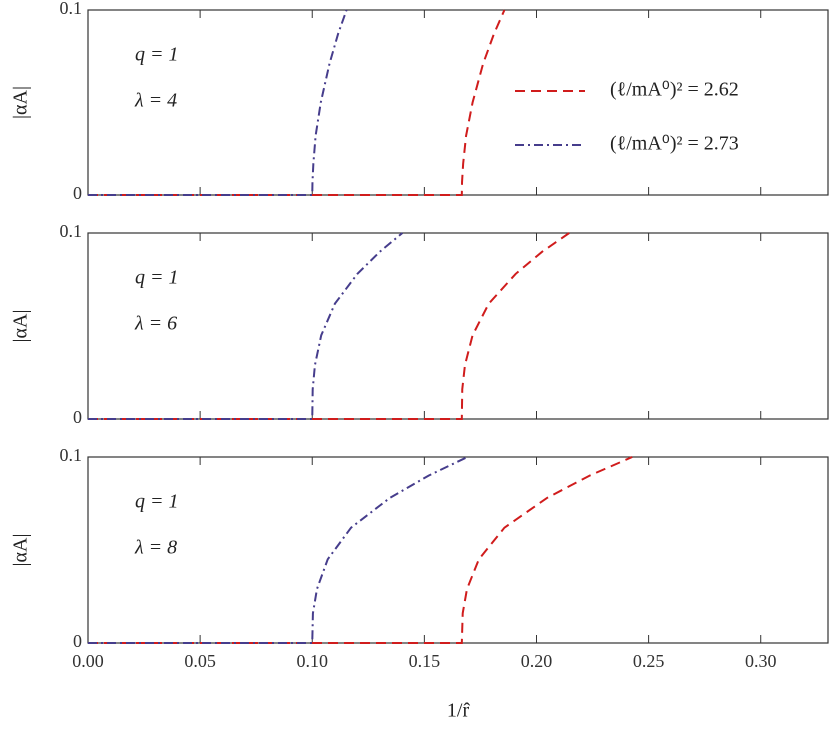 The height and width of the screenshot is (730, 830). What do you see at coordinates (88, 661) in the screenshot?
I see `x-tick-label: 0.00` at bounding box center [88, 661].